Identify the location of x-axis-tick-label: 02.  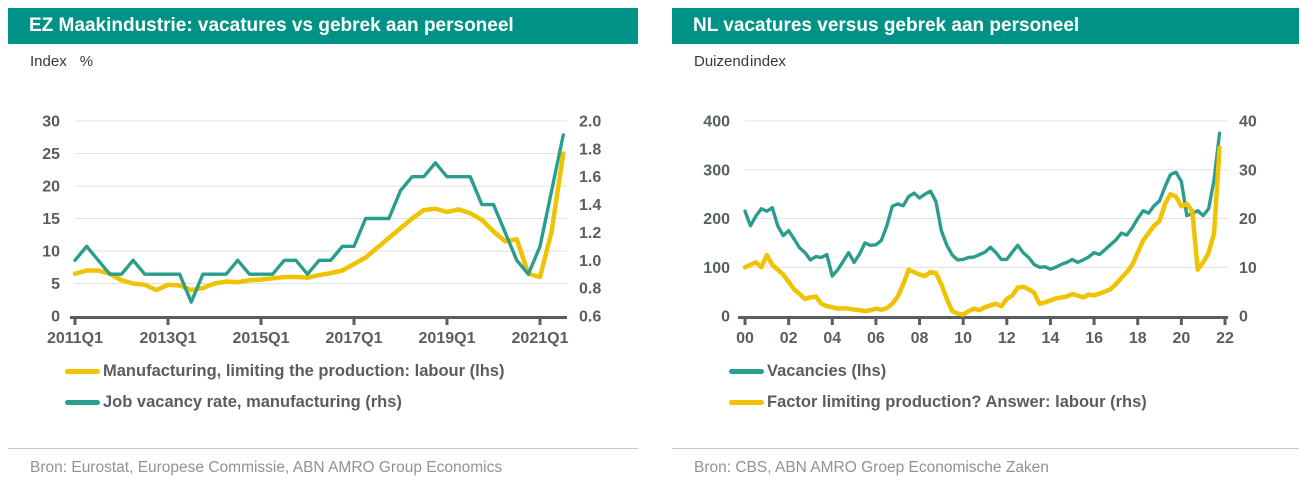
(789, 338).